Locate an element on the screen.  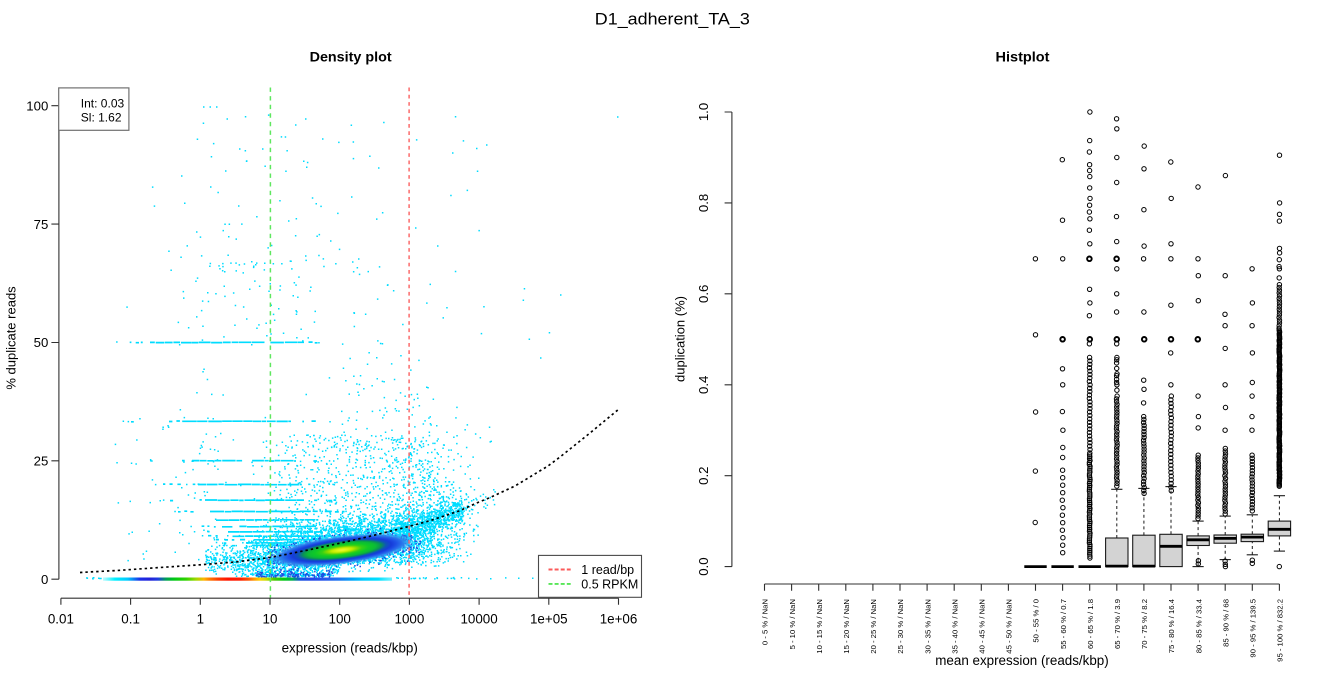
svg-text: 15 - 20 % / NaN is located at coordinates (846, 626).